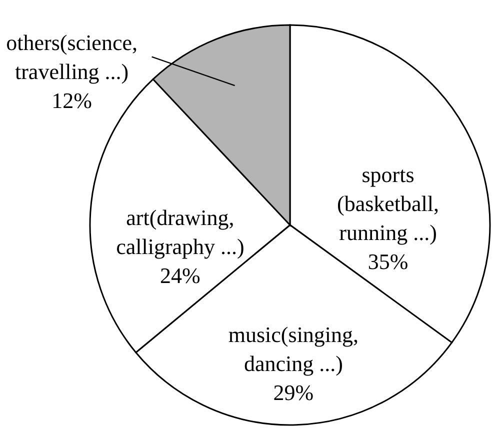 Image resolution: width=495 pixels, height=436 pixels. Describe the element at coordinates (388, 261) in the screenshot. I see `data-label: 35%` at that location.